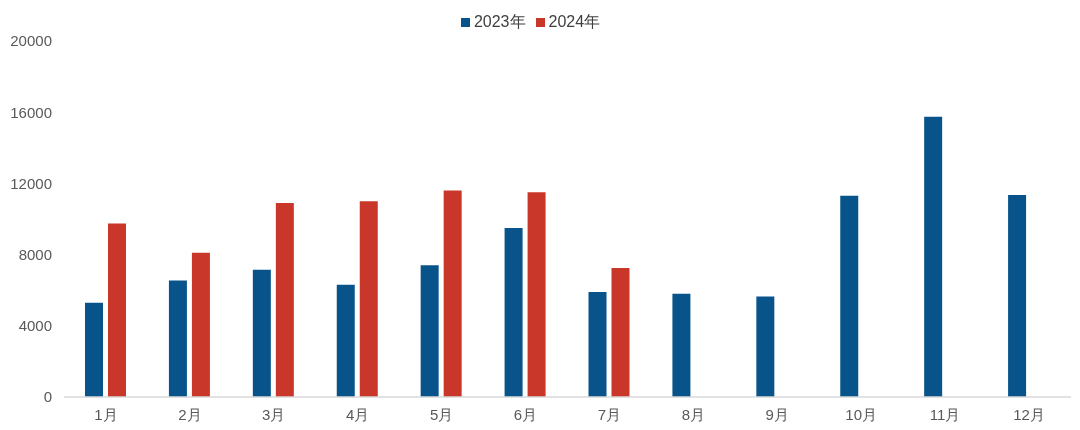 This screenshot has width=1080, height=430. I want to click on x-tick-label: 6月, so click(525, 414).